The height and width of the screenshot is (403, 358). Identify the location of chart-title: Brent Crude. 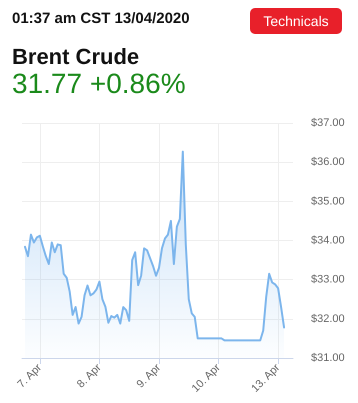
(76, 57).